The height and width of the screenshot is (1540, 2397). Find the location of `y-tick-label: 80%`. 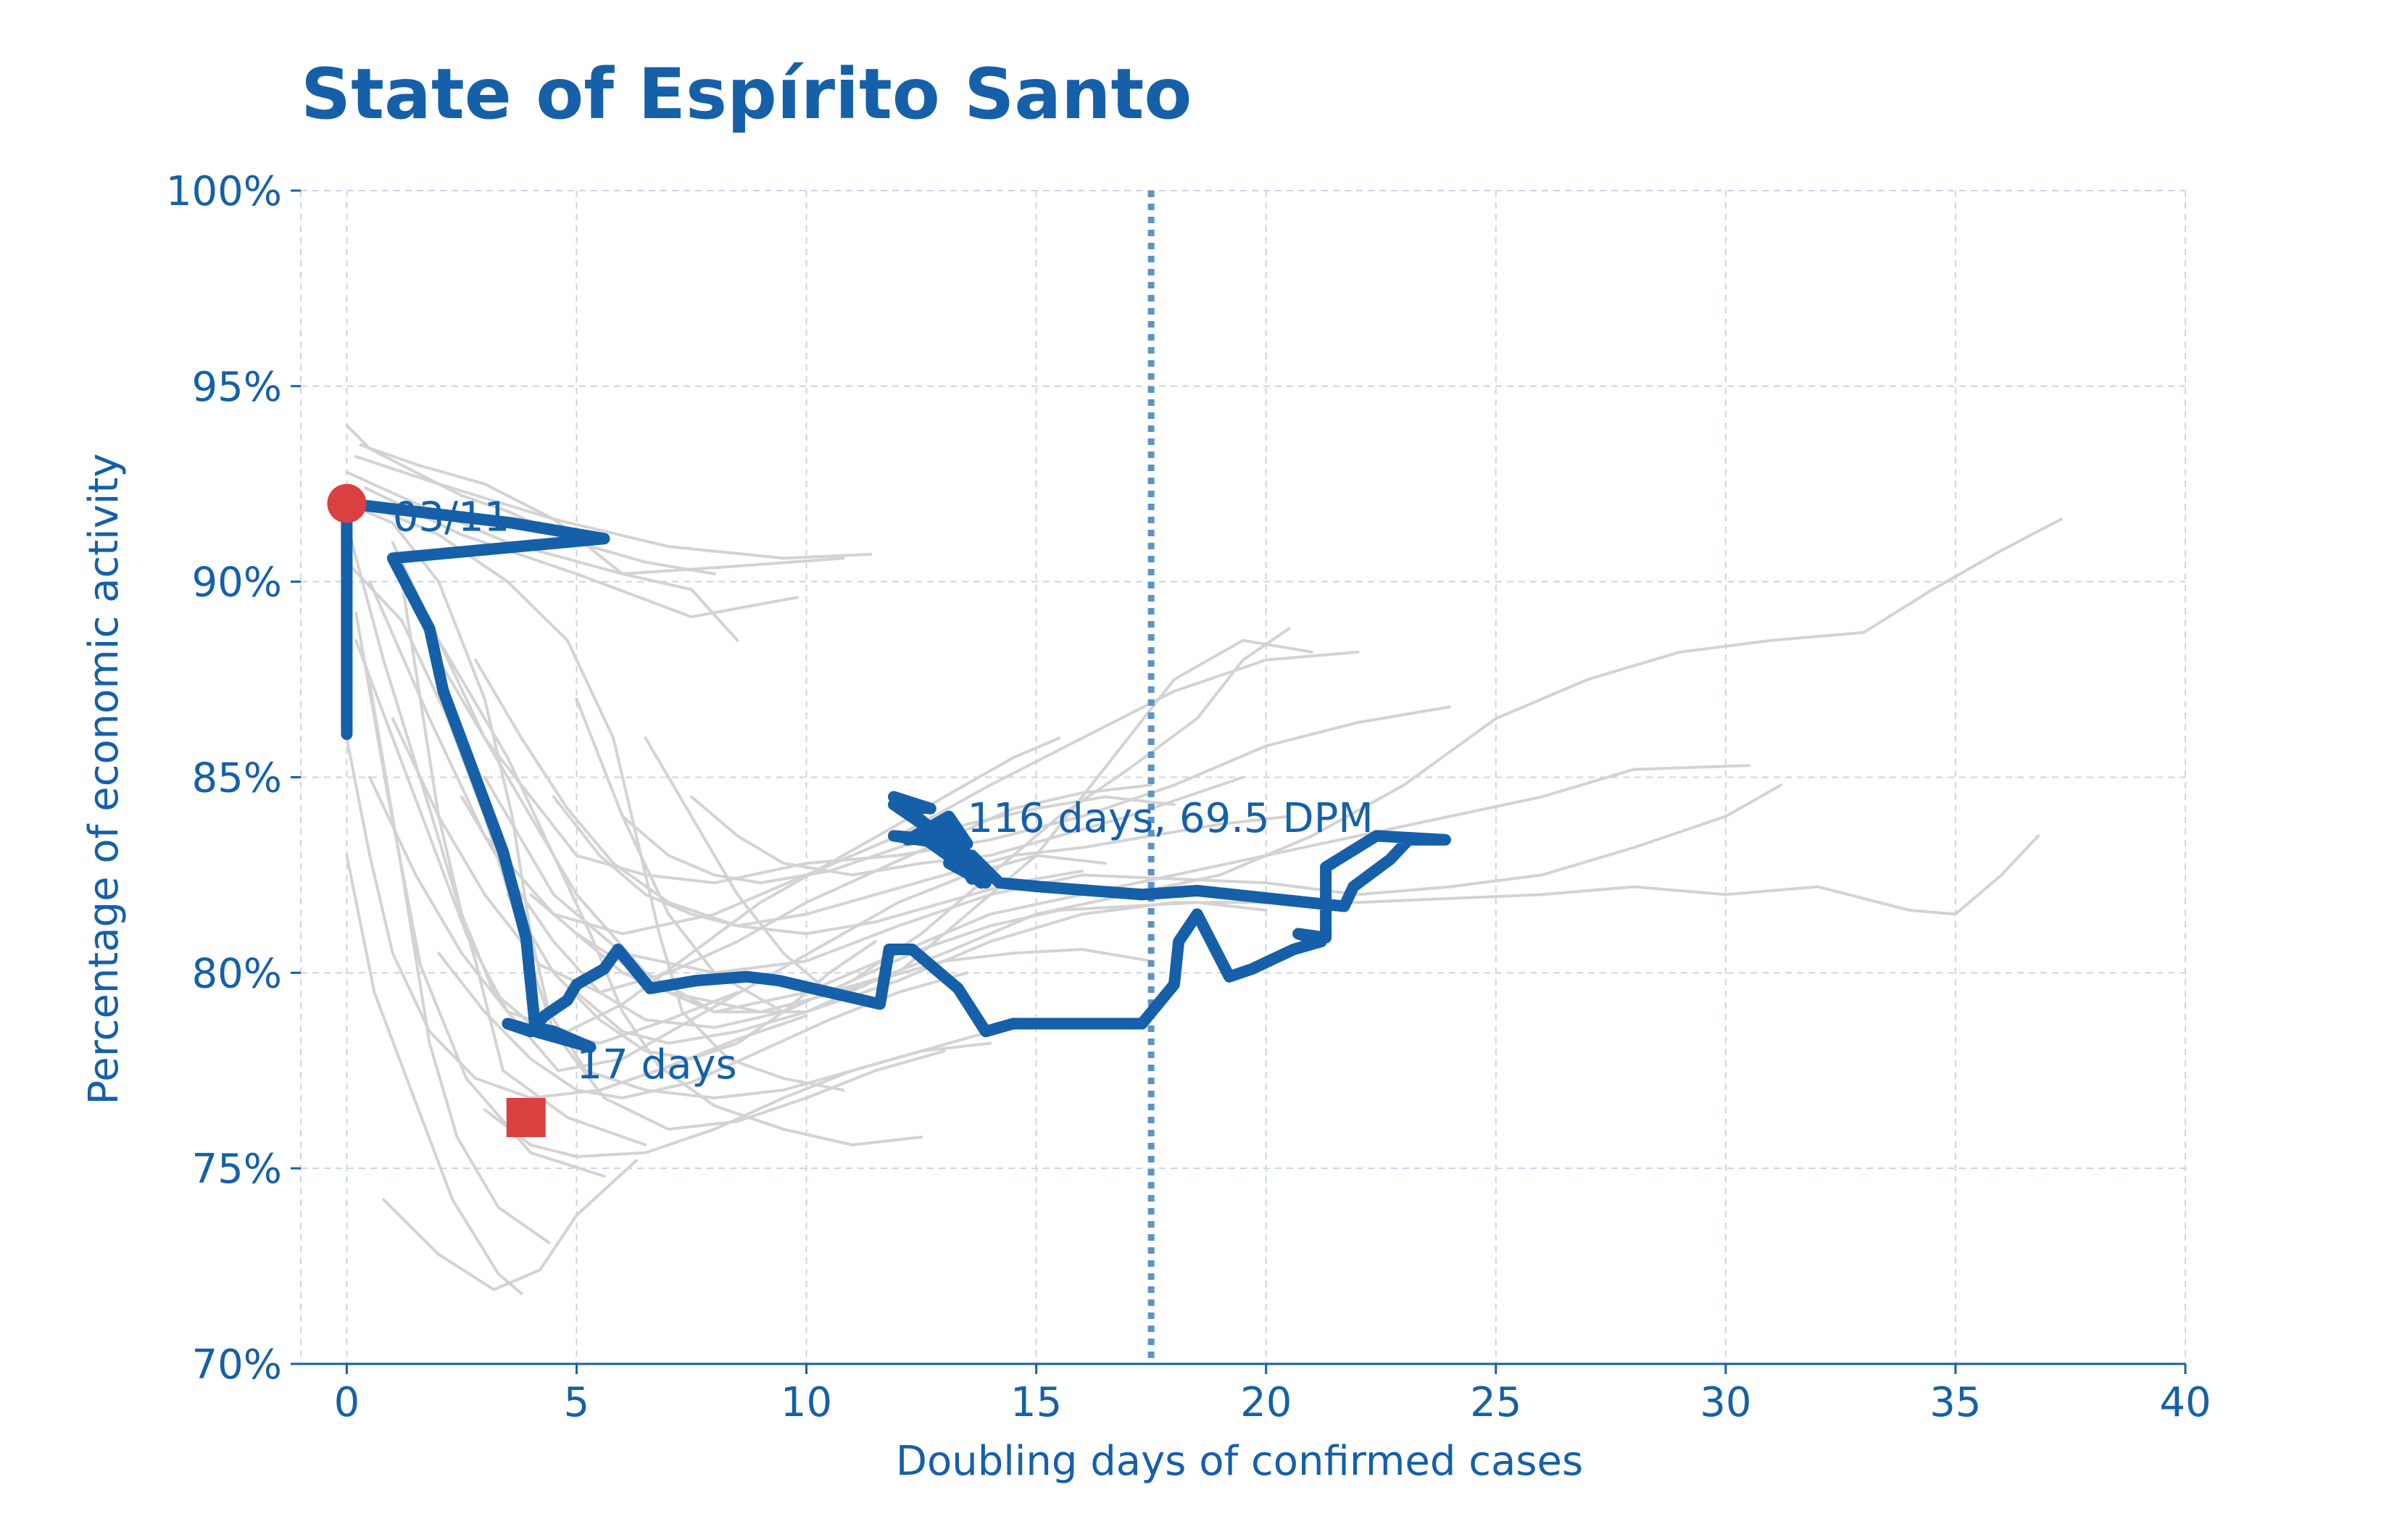

y-tick-label: 80% is located at coordinates (237, 974).